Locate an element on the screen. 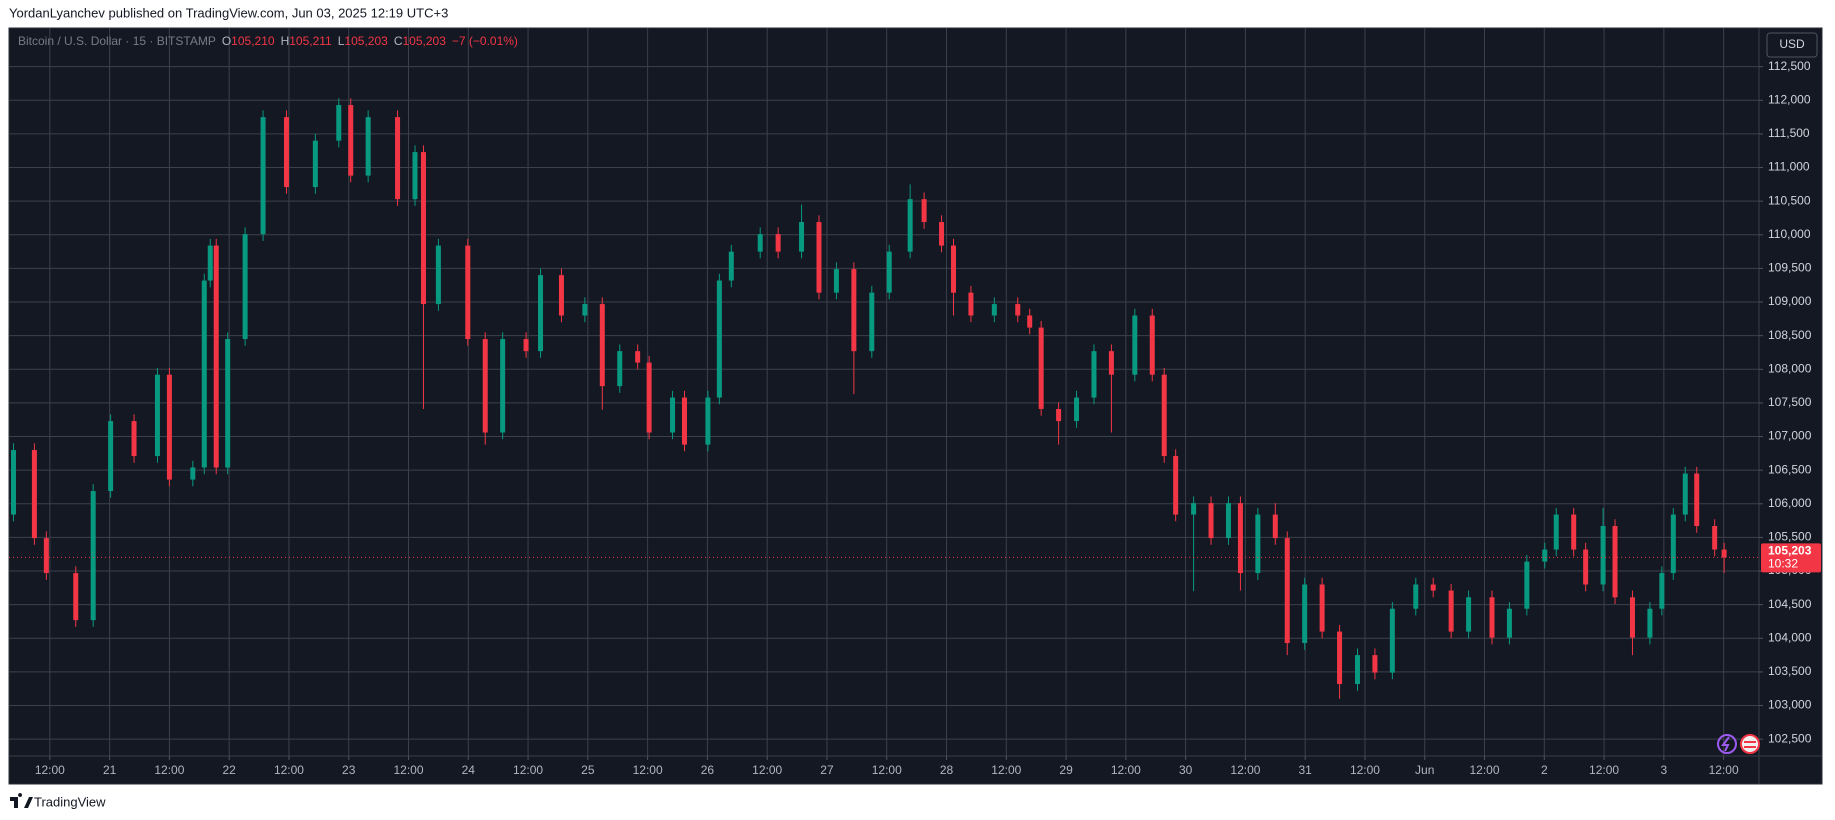 The width and height of the screenshot is (1835, 820). currency-button is located at coordinates (1792, 45).